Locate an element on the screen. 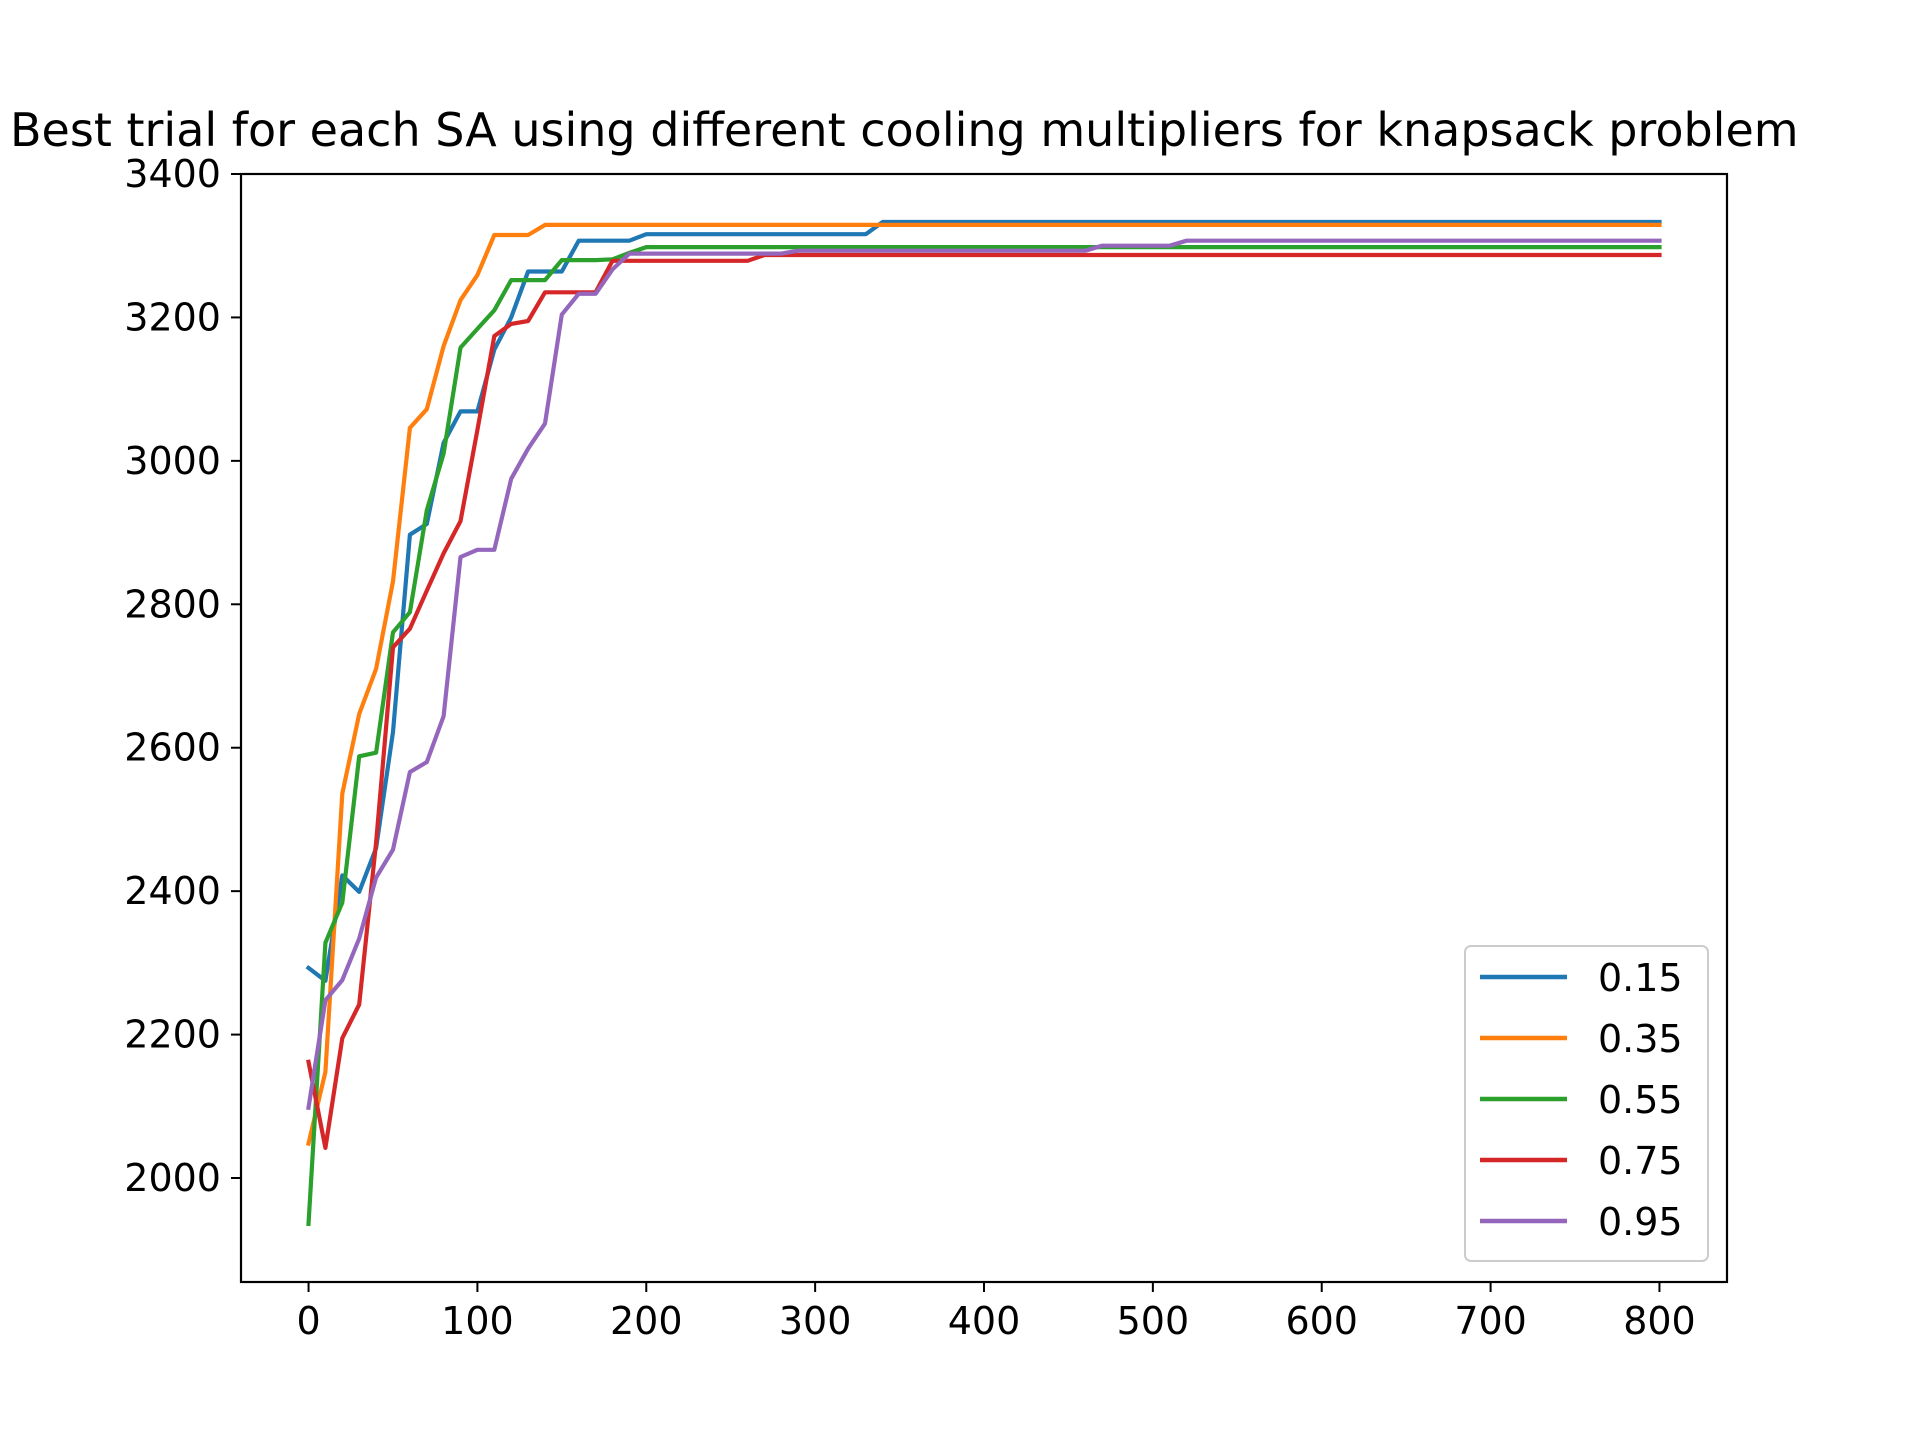 The image size is (1920, 1444). y-tick-label: 2200 is located at coordinates (172, 1035).